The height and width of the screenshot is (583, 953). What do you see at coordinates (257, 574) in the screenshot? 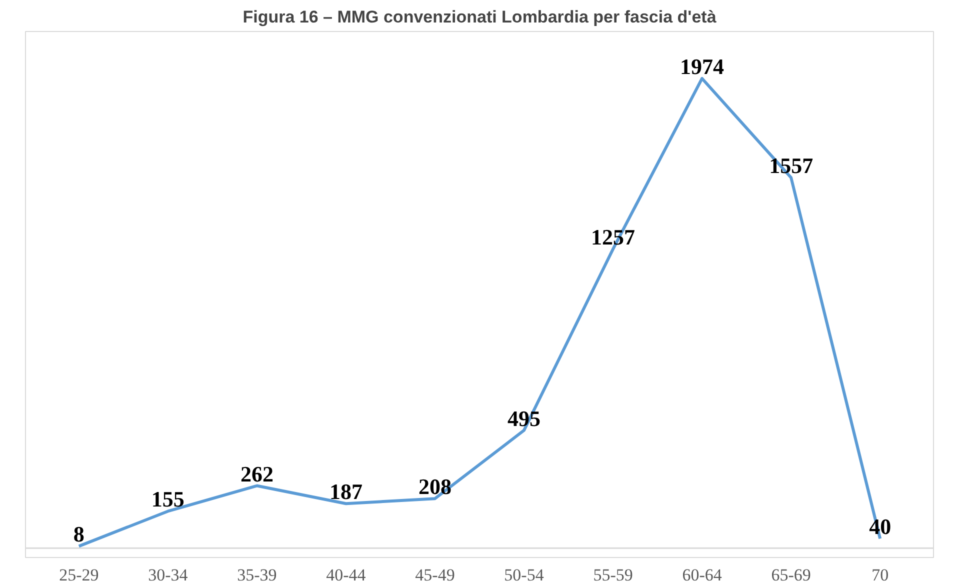
I see `x-tick-label: 35-39` at bounding box center [257, 574].